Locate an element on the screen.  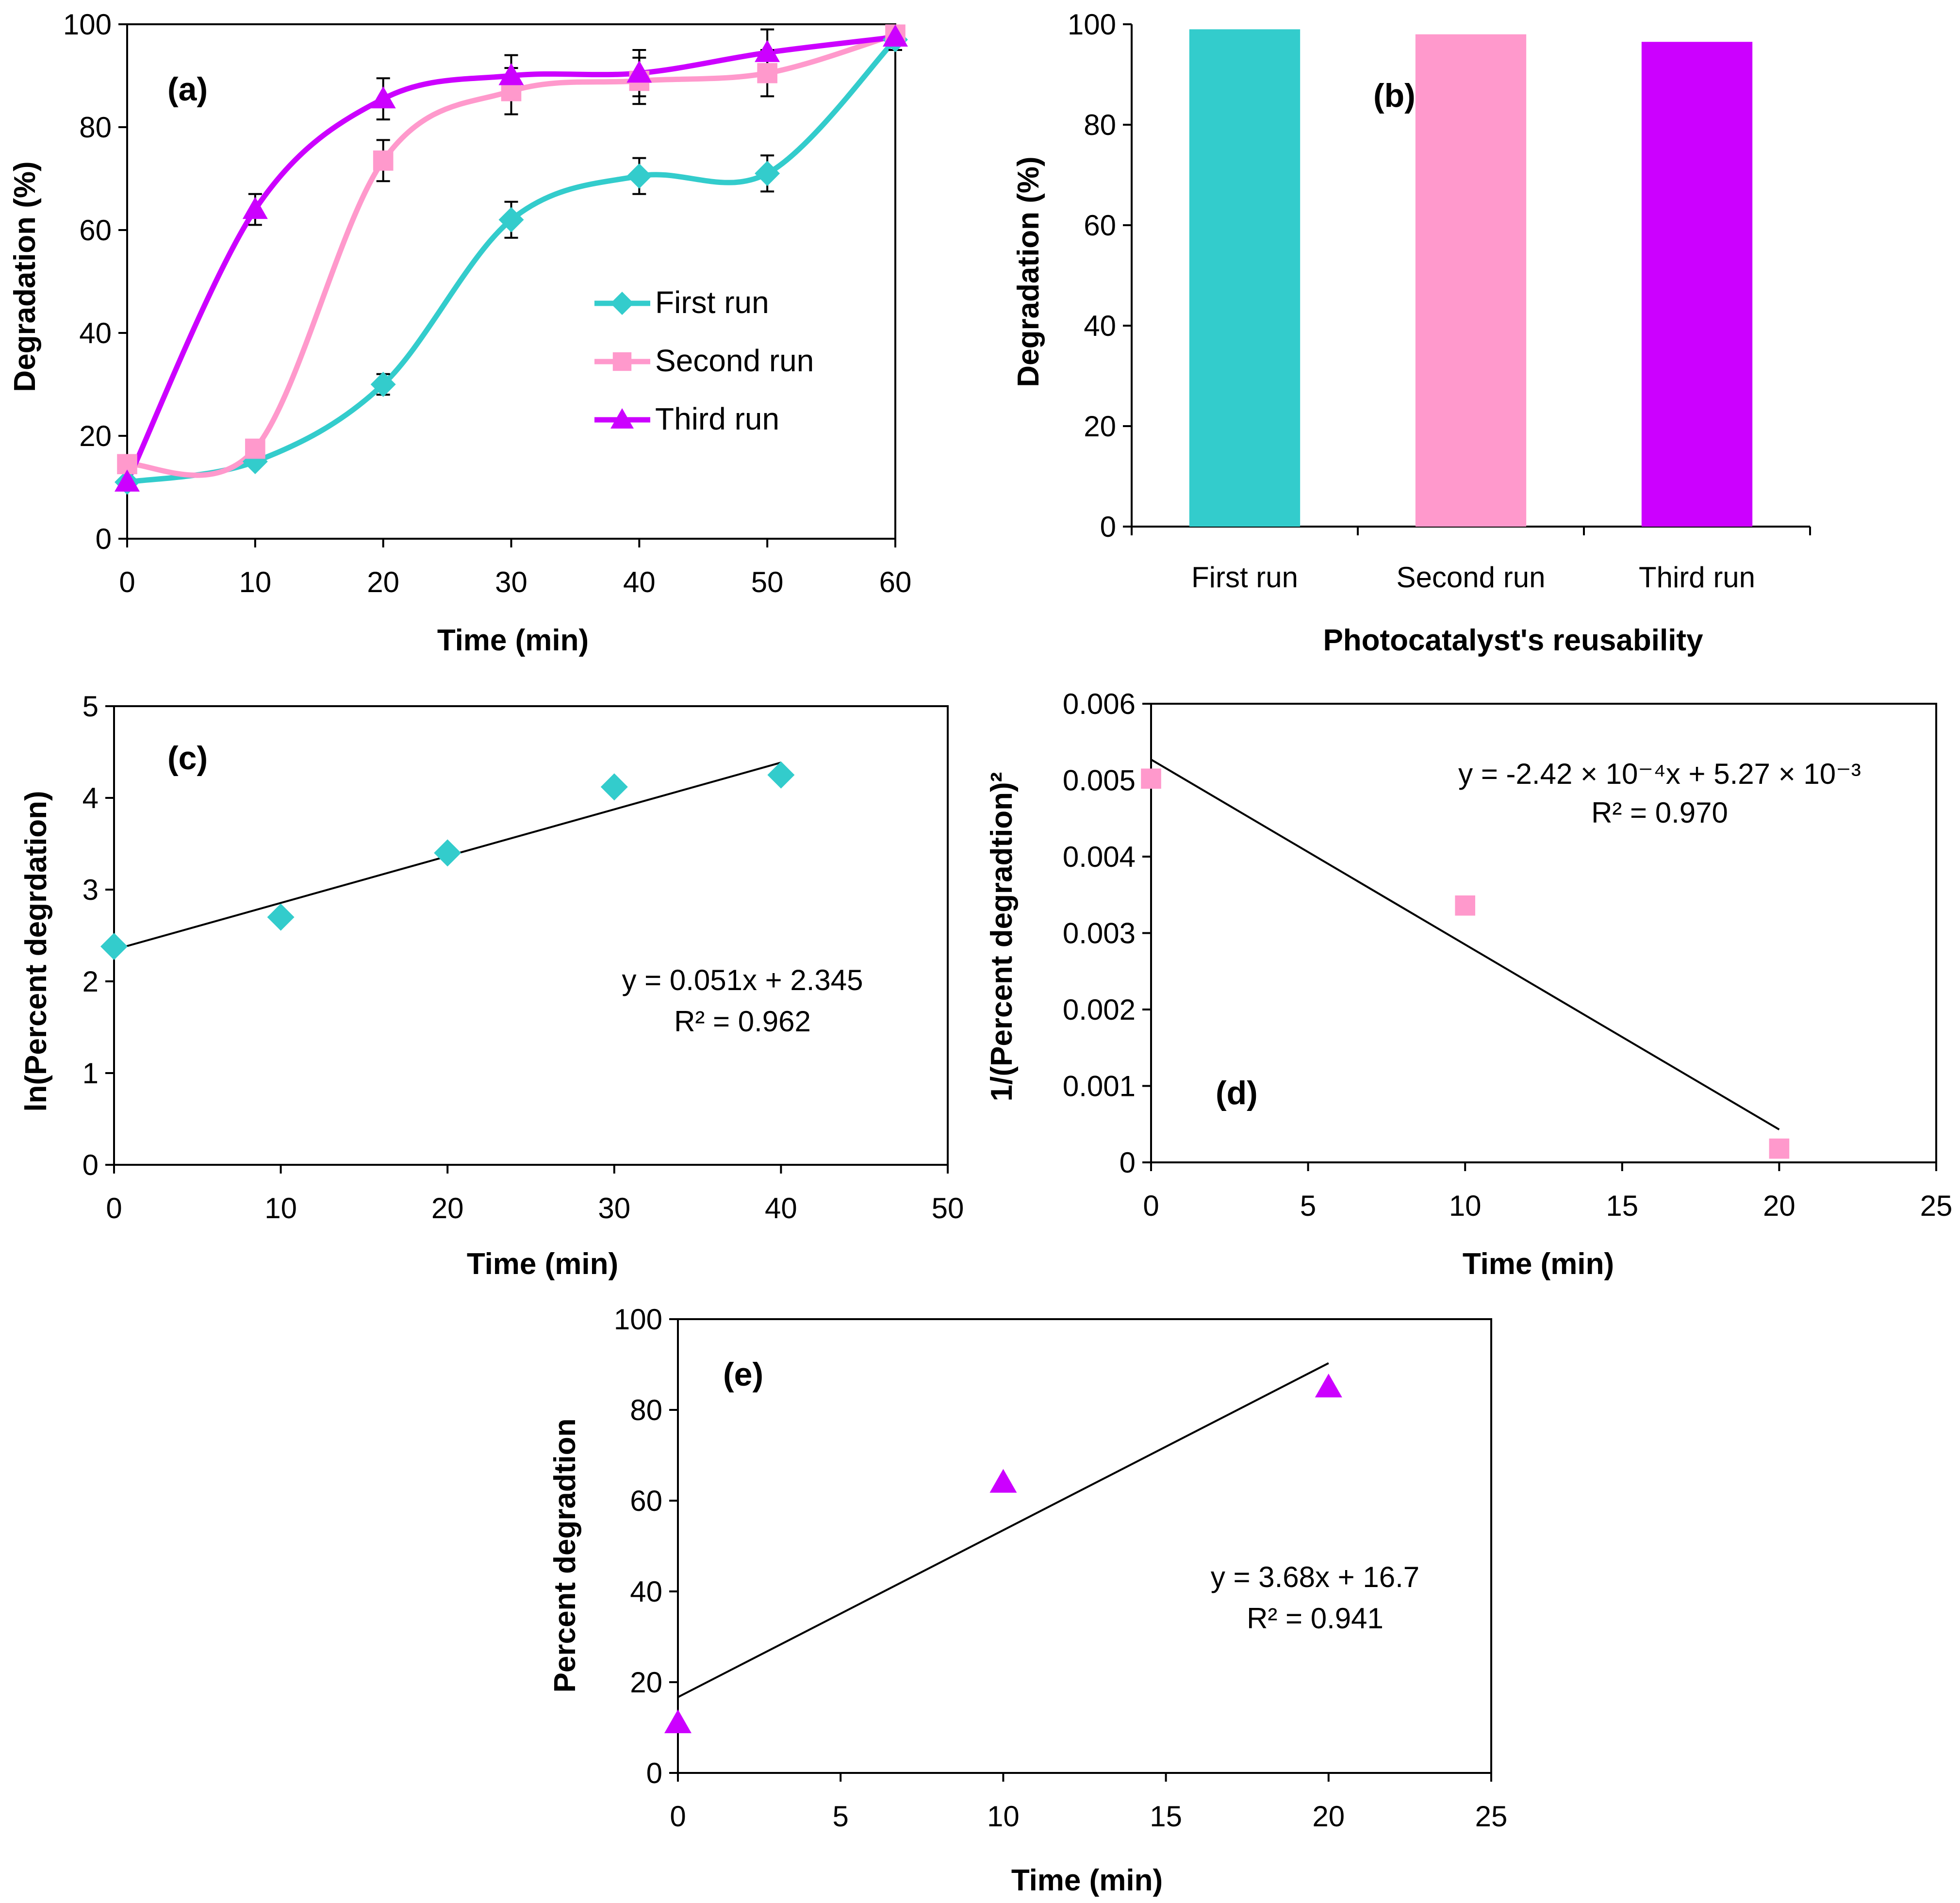
panel-c-ytick-label: 4 is located at coordinates (90, 798).